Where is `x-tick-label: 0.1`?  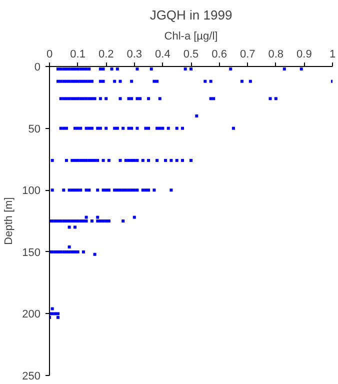 x-tick-label: 0.1 is located at coordinates (78, 54).